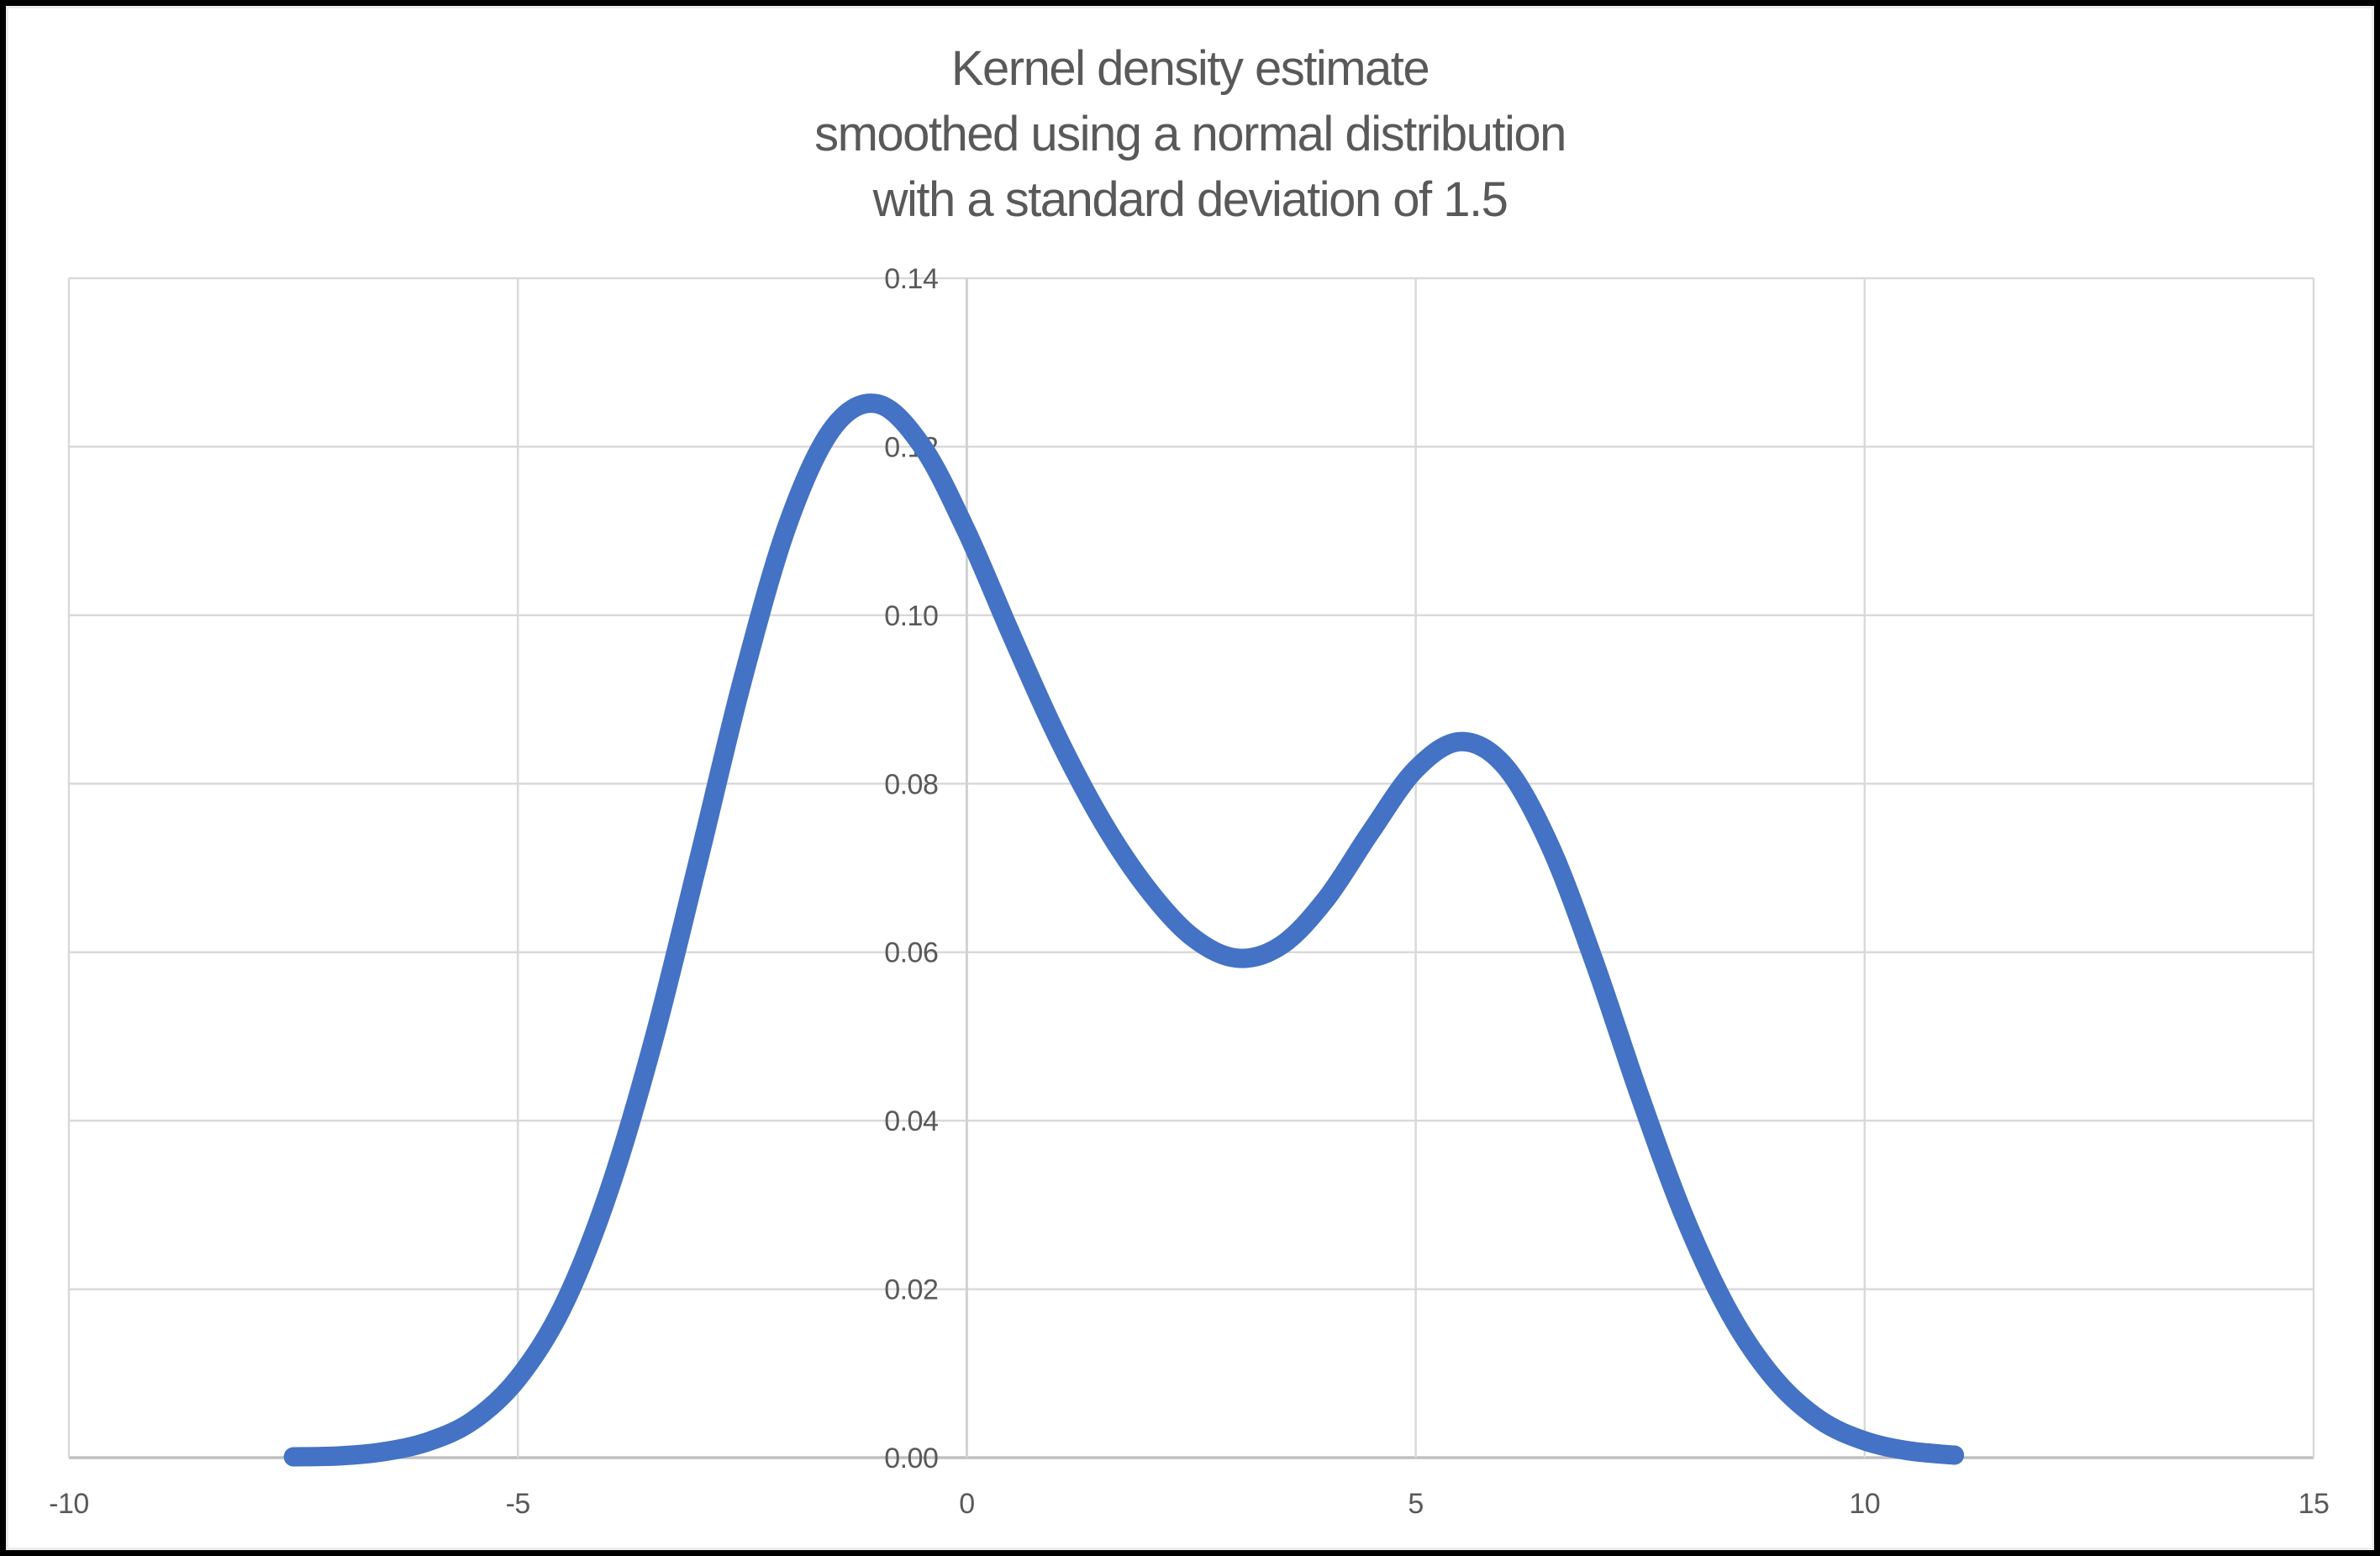  I want to click on y-tick-label: 0.02, so click(911, 1290).